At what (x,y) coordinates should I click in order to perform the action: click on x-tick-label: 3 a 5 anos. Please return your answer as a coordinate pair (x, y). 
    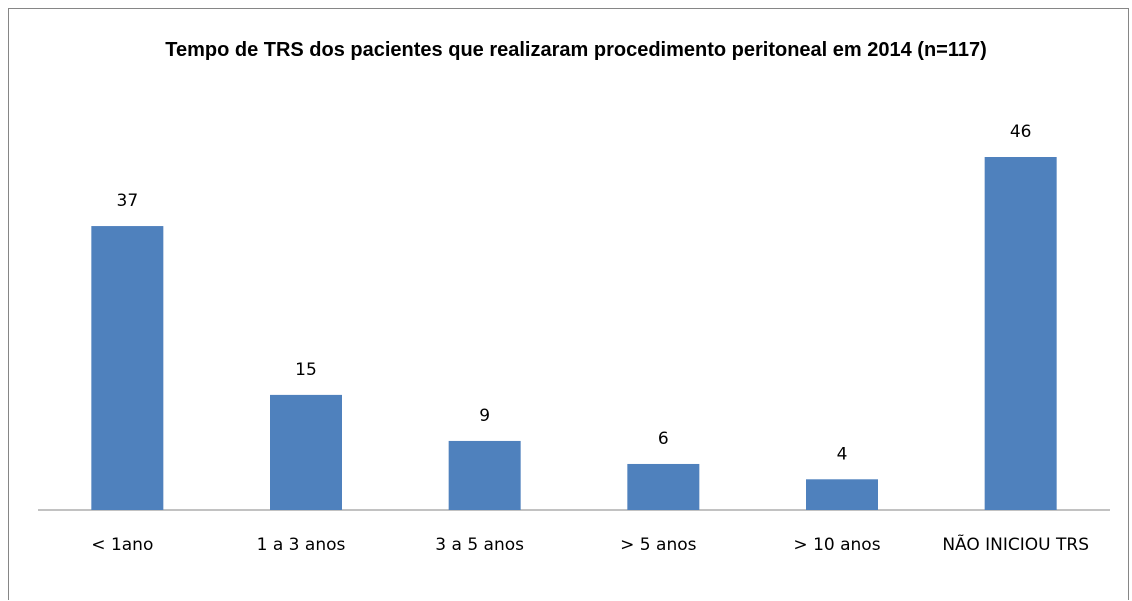
    Looking at the image, I should click on (480, 545).